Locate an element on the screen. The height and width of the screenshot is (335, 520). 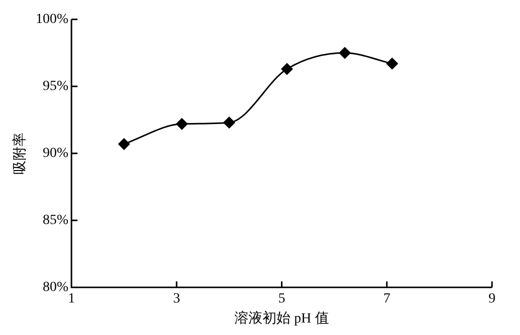
y-tick-label: 80% is located at coordinates (55, 288).